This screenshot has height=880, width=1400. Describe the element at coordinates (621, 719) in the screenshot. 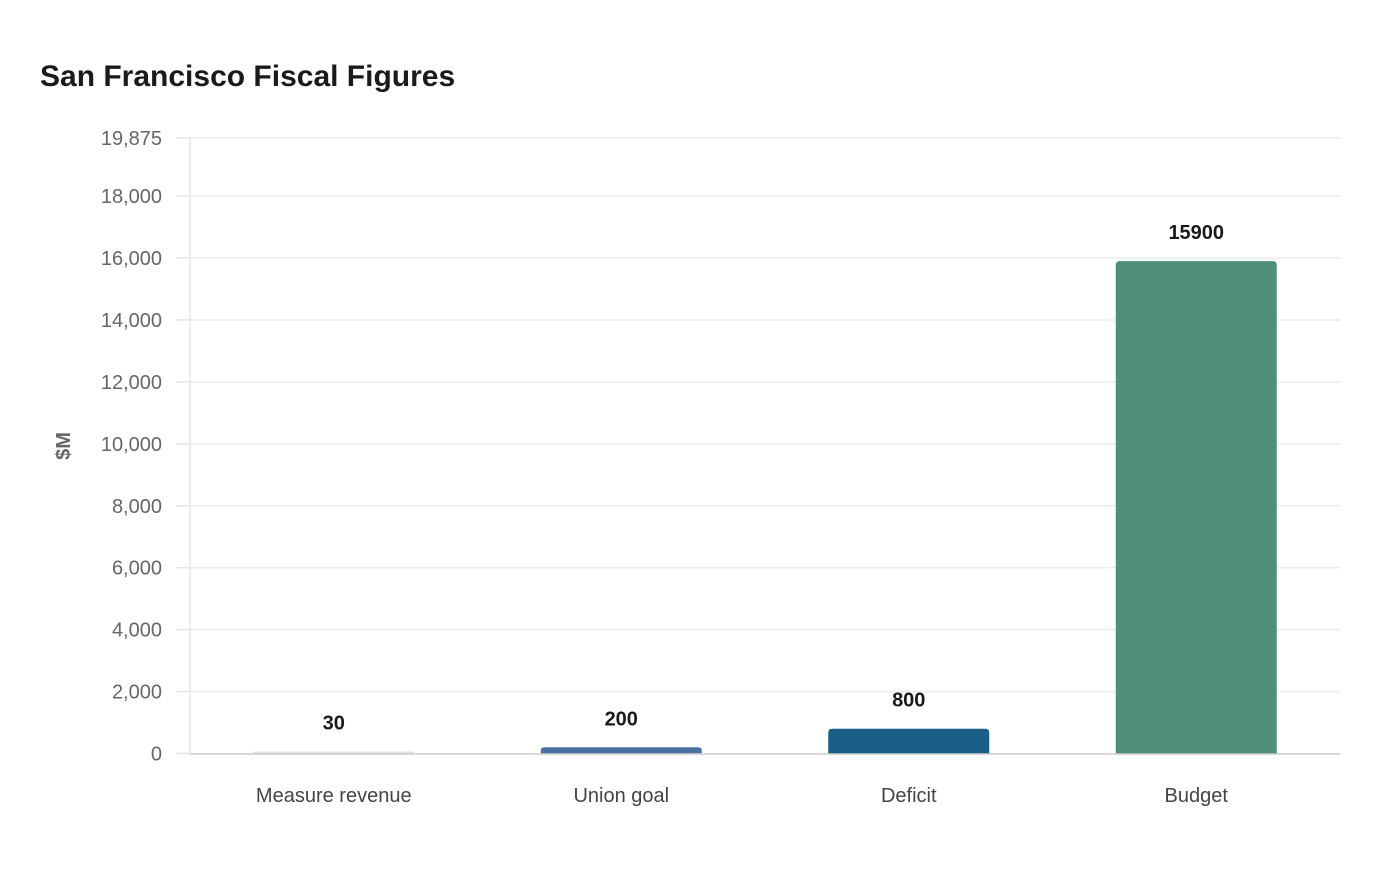

I see `data-label: 200` at that location.